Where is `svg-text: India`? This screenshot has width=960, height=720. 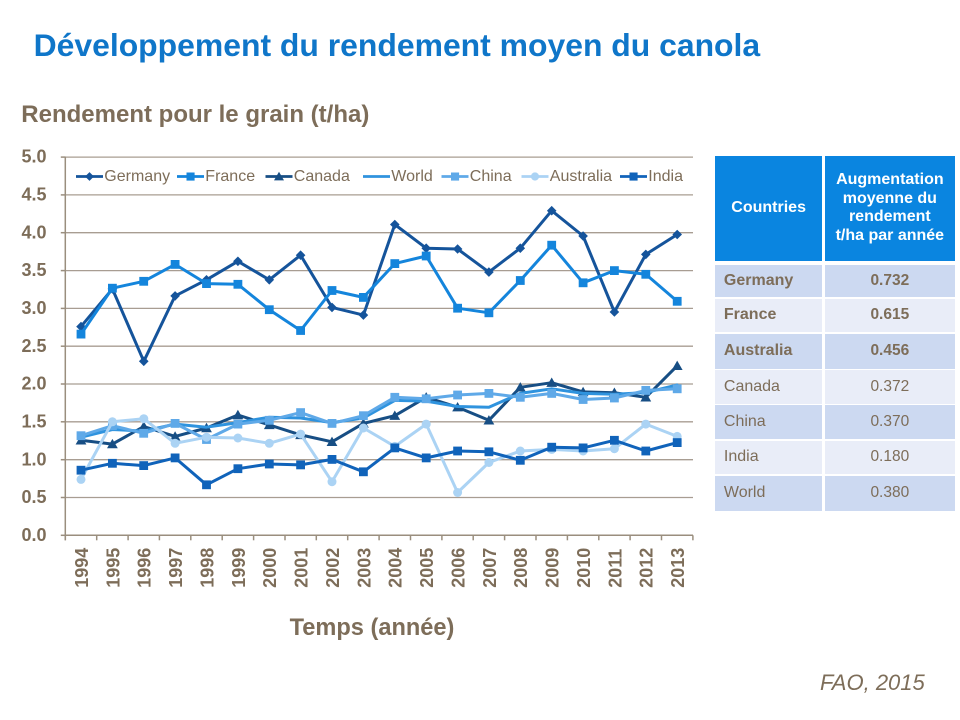 svg-text: India is located at coordinates (665, 176).